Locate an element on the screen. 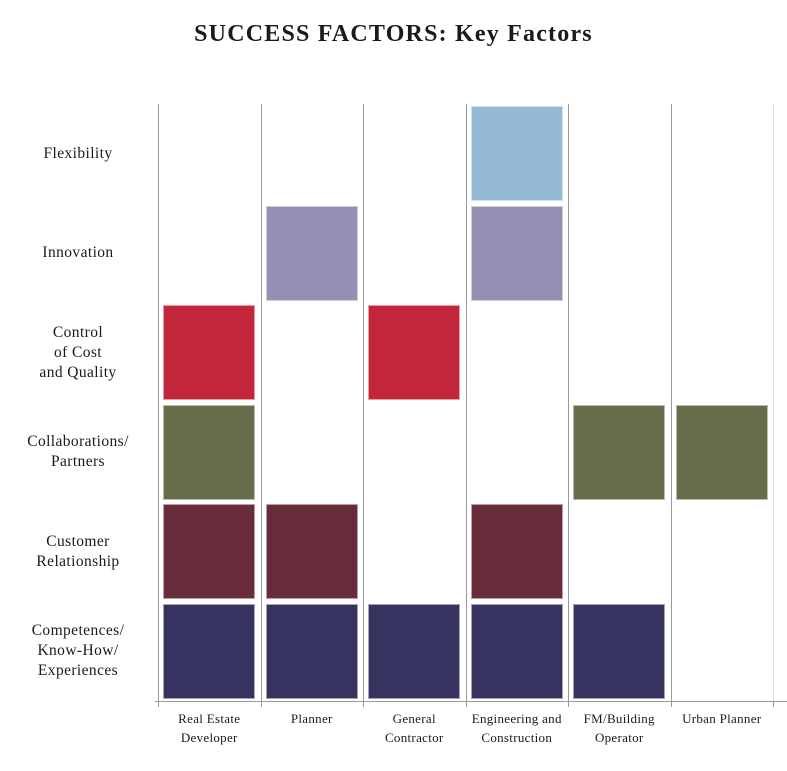  row-label: Collaborations/ Partners is located at coordinates (78, 452).